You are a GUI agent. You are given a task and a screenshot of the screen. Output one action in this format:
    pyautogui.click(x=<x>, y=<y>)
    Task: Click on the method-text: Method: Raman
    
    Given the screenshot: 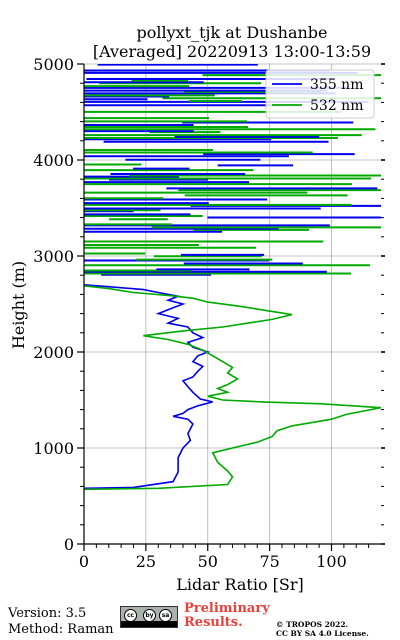 What is the action you would take?
    pyautogui.click(x=61, y=629)
    